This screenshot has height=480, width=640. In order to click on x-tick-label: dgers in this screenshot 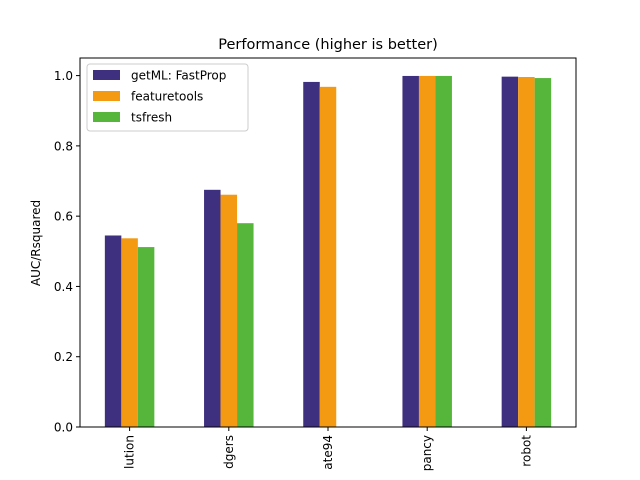, I will do `click(229, 452)`.